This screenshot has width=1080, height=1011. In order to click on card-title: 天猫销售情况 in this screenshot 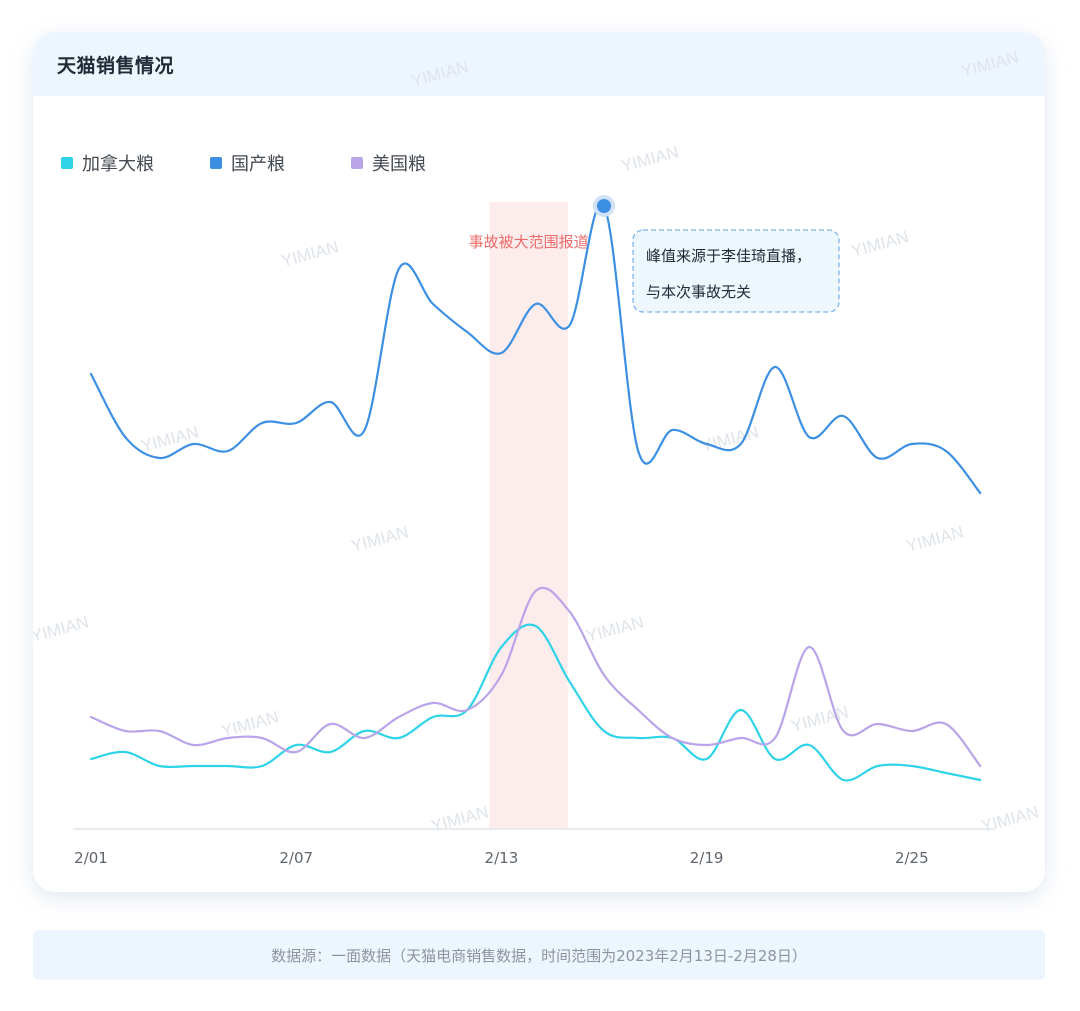, I will do `click(116, 66)`.